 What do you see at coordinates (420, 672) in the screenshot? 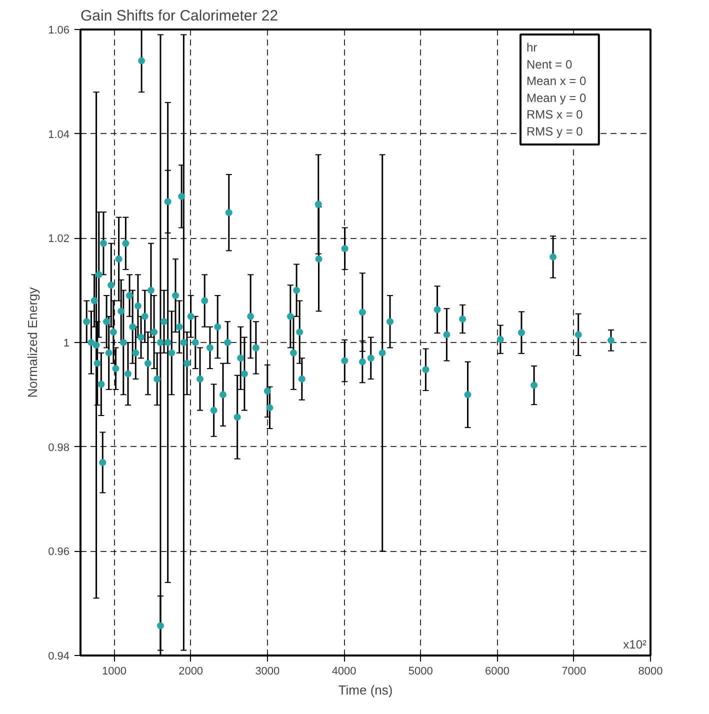
I see `x-tick-label: 5000` at bounding box center [420, 672].